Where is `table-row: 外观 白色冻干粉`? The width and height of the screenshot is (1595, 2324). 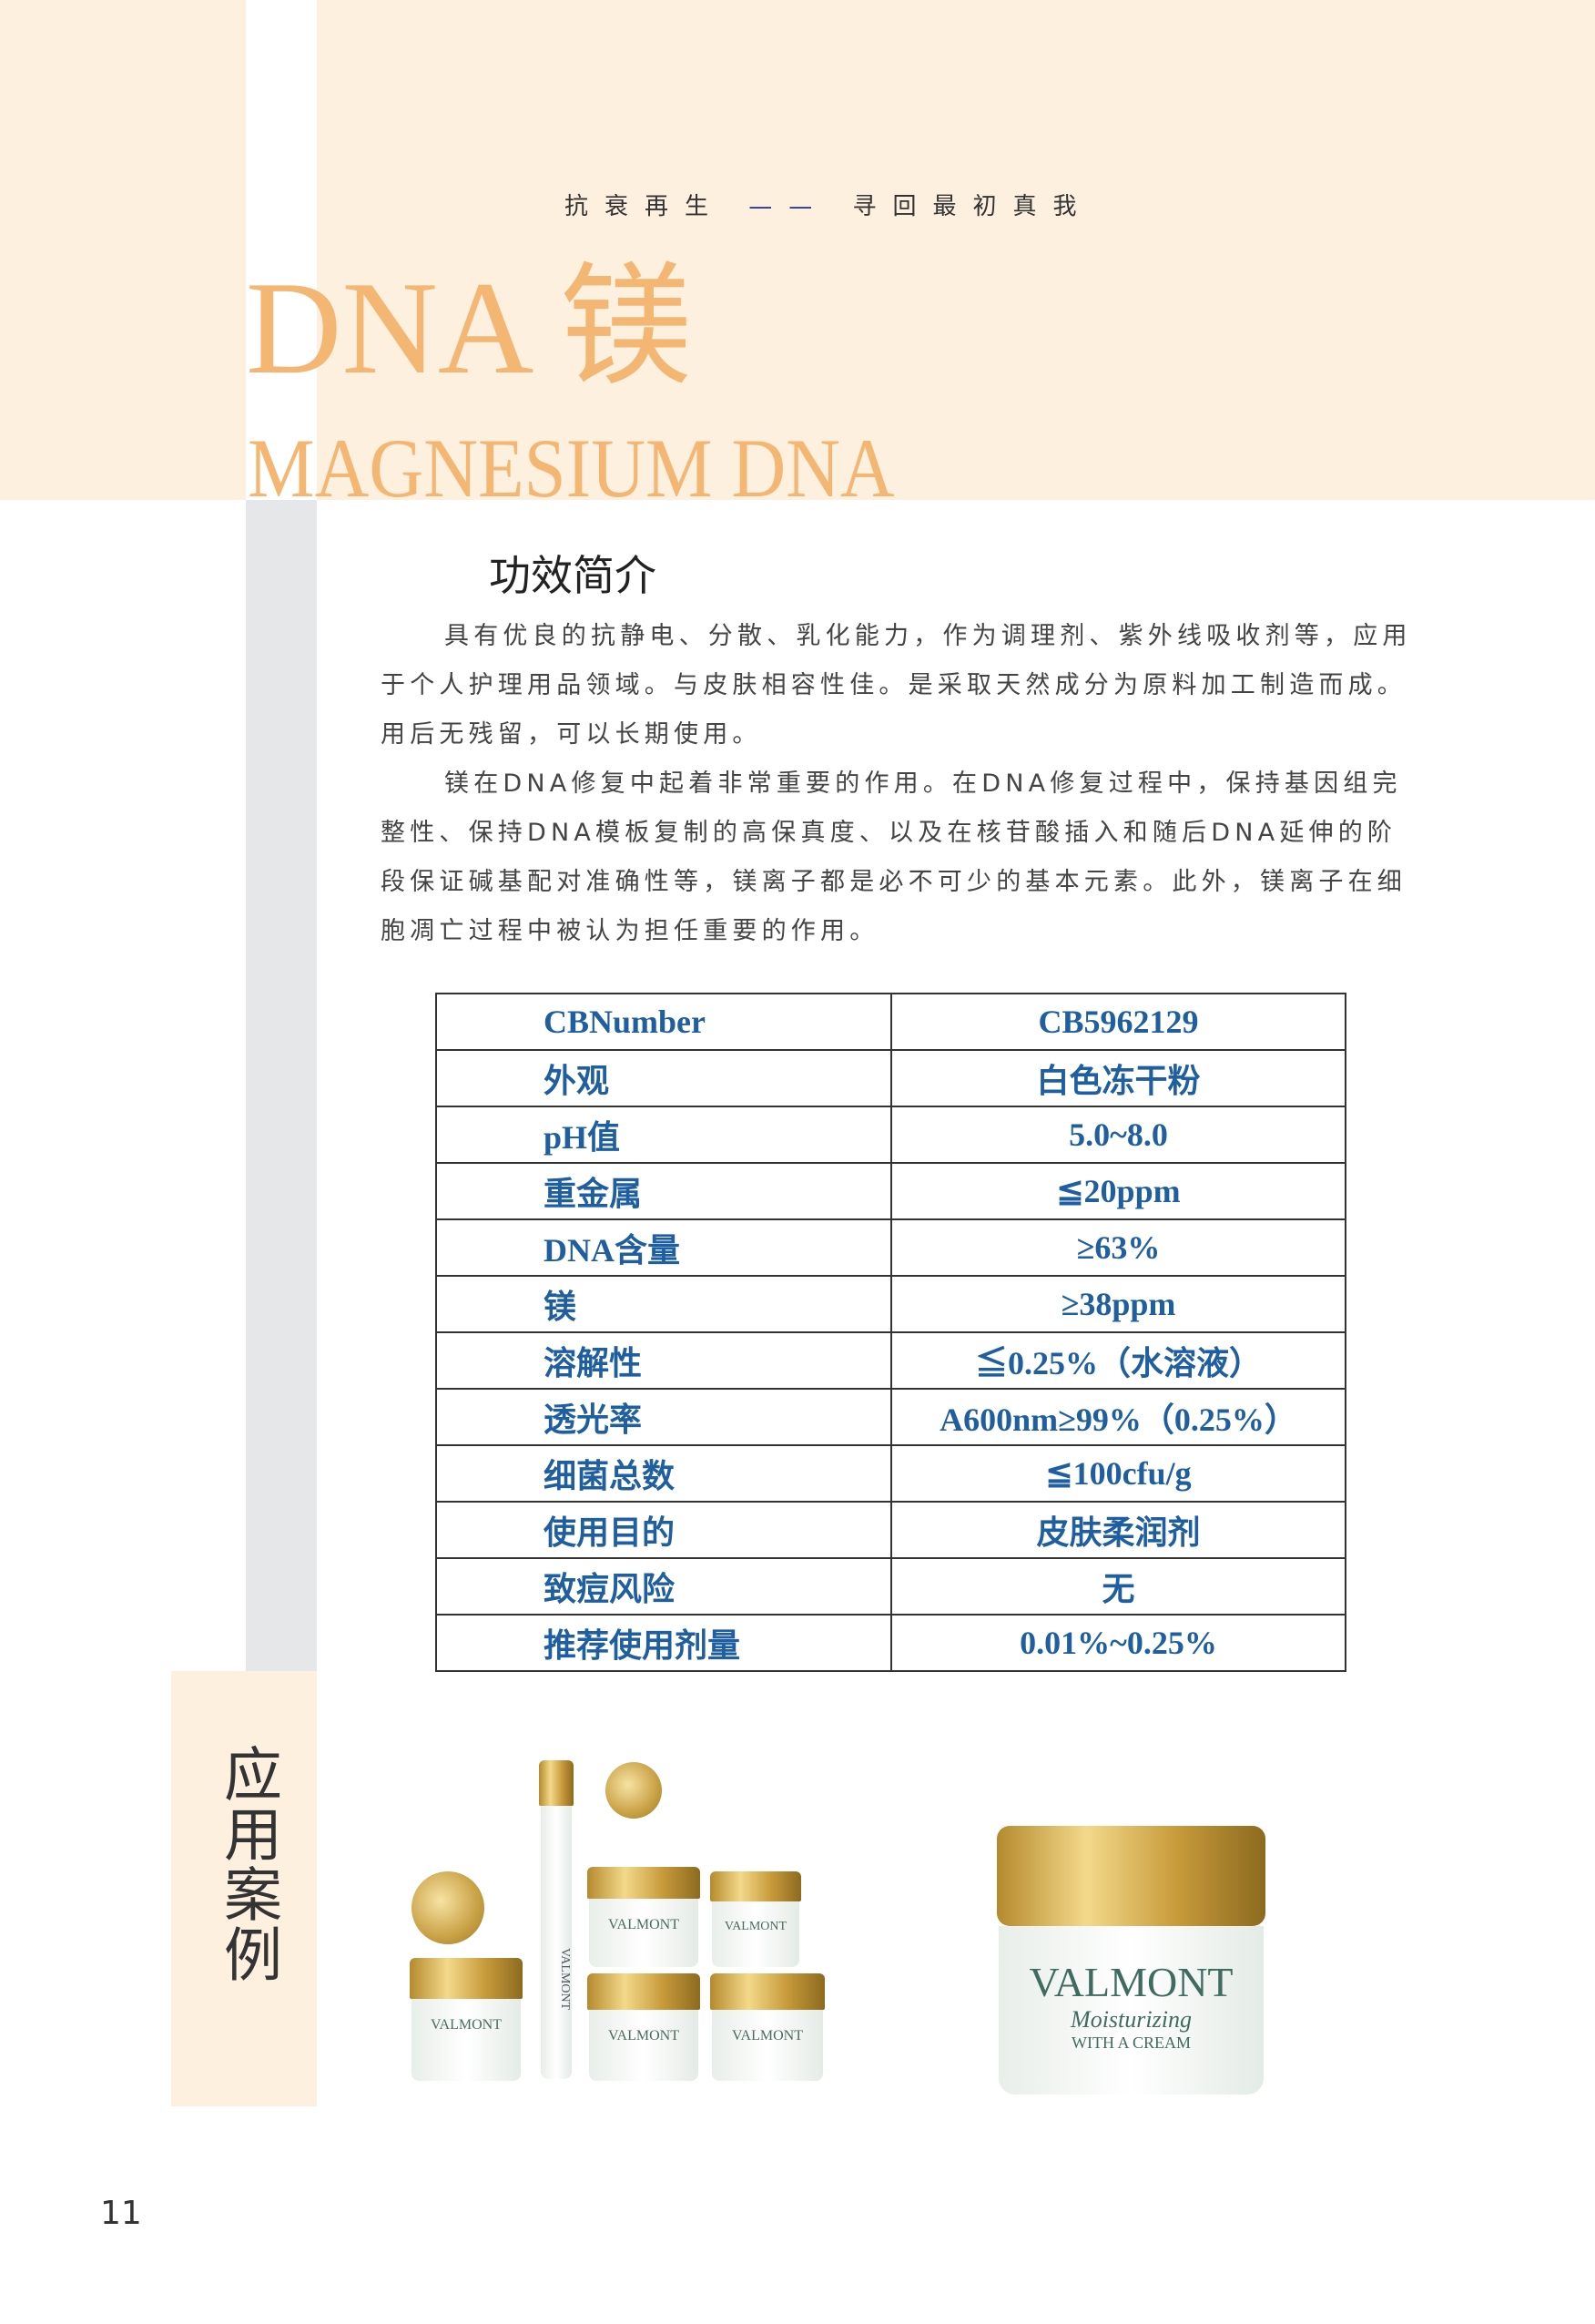 table-row: 外观 白色冻干粉 is located at coordinates (890, 1078).